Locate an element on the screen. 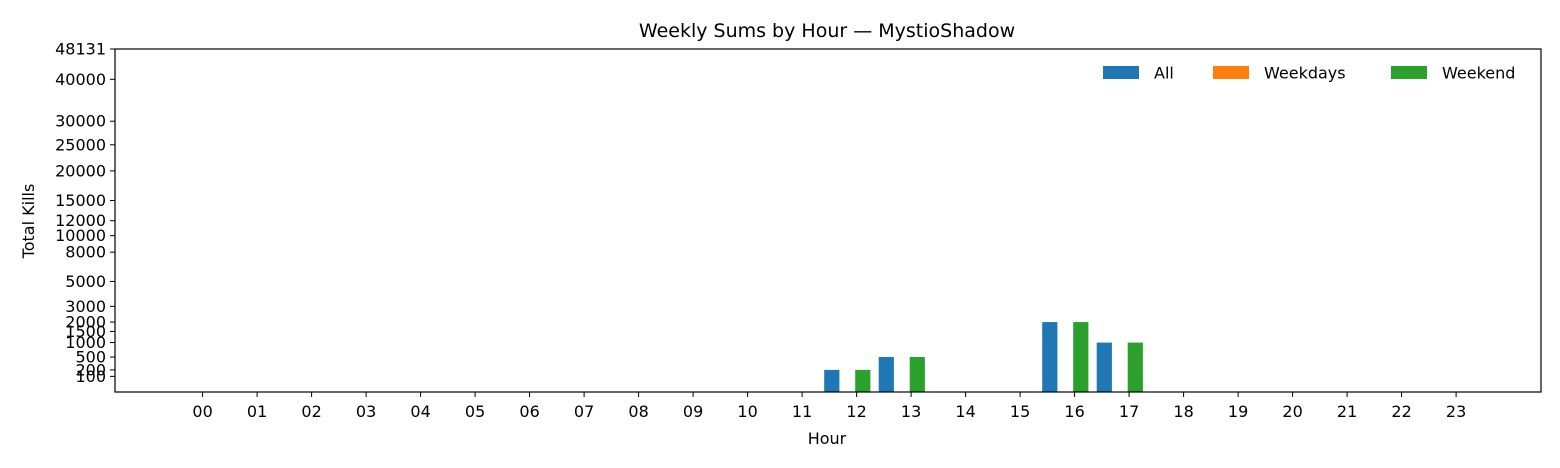 The width and height of the screenshot is (1560, 468). x-tick-label: 10 is located at coordinates (747, 411).